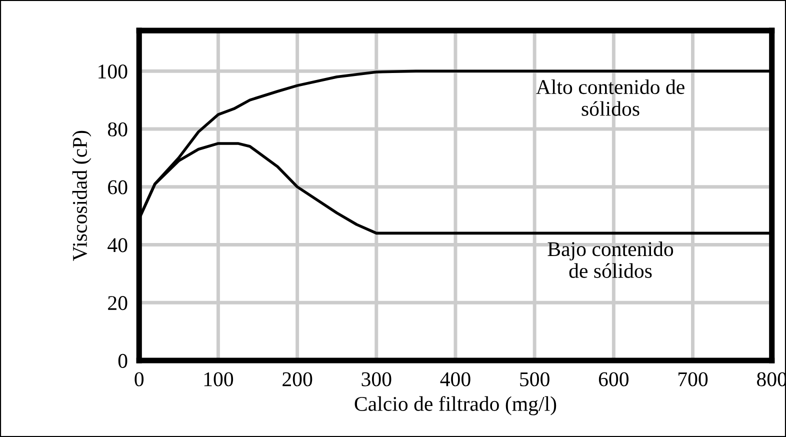 The height and width of the screenshot is (437, 786). What do you see at coordinates (118, 303) in the screenshot?
I see `y-tick-label: 20` at bounding box center [118, 303].